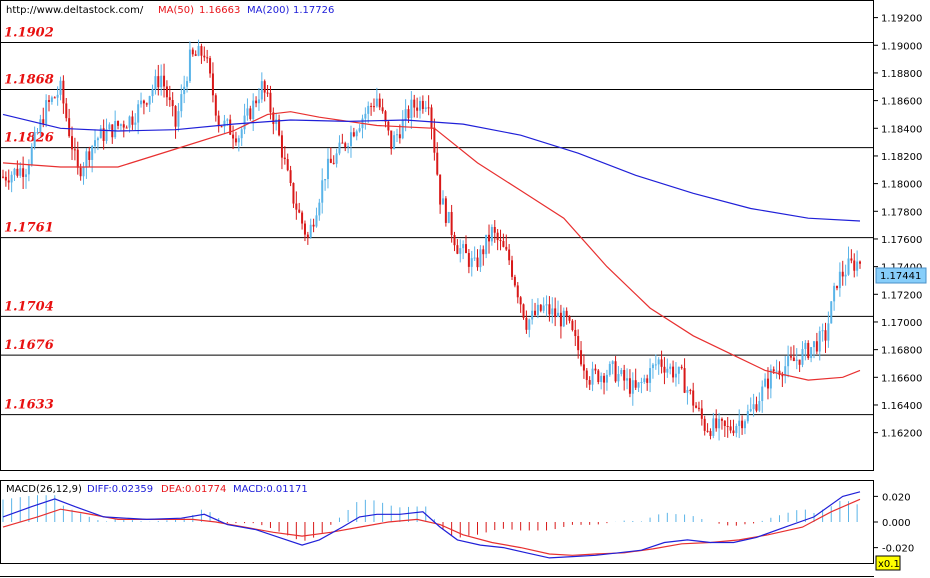  What do you see at coordinates (898, 549) in the screenshot?
I see `macd-tick-label: -0.020` at bounding box center [898, 549].